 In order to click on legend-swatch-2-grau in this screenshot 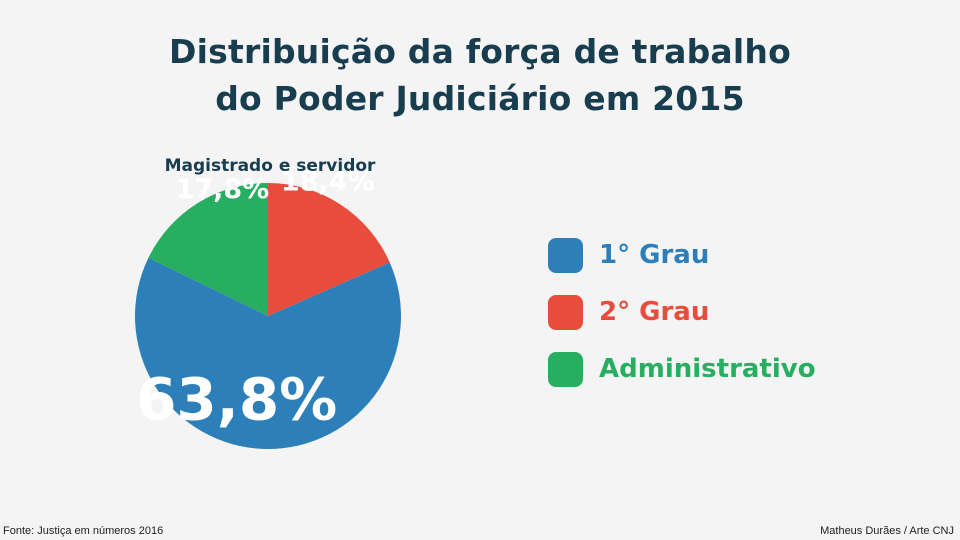, I will do `click(565, 312)`.